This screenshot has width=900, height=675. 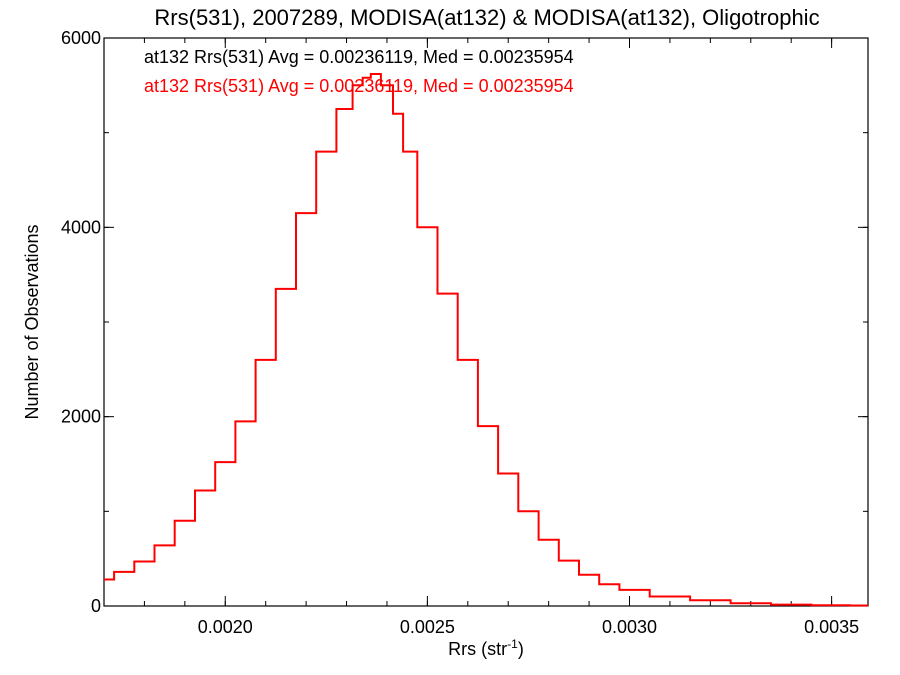 I want to click on x-tick-label: 0.0025, so click(x=427, y=627).